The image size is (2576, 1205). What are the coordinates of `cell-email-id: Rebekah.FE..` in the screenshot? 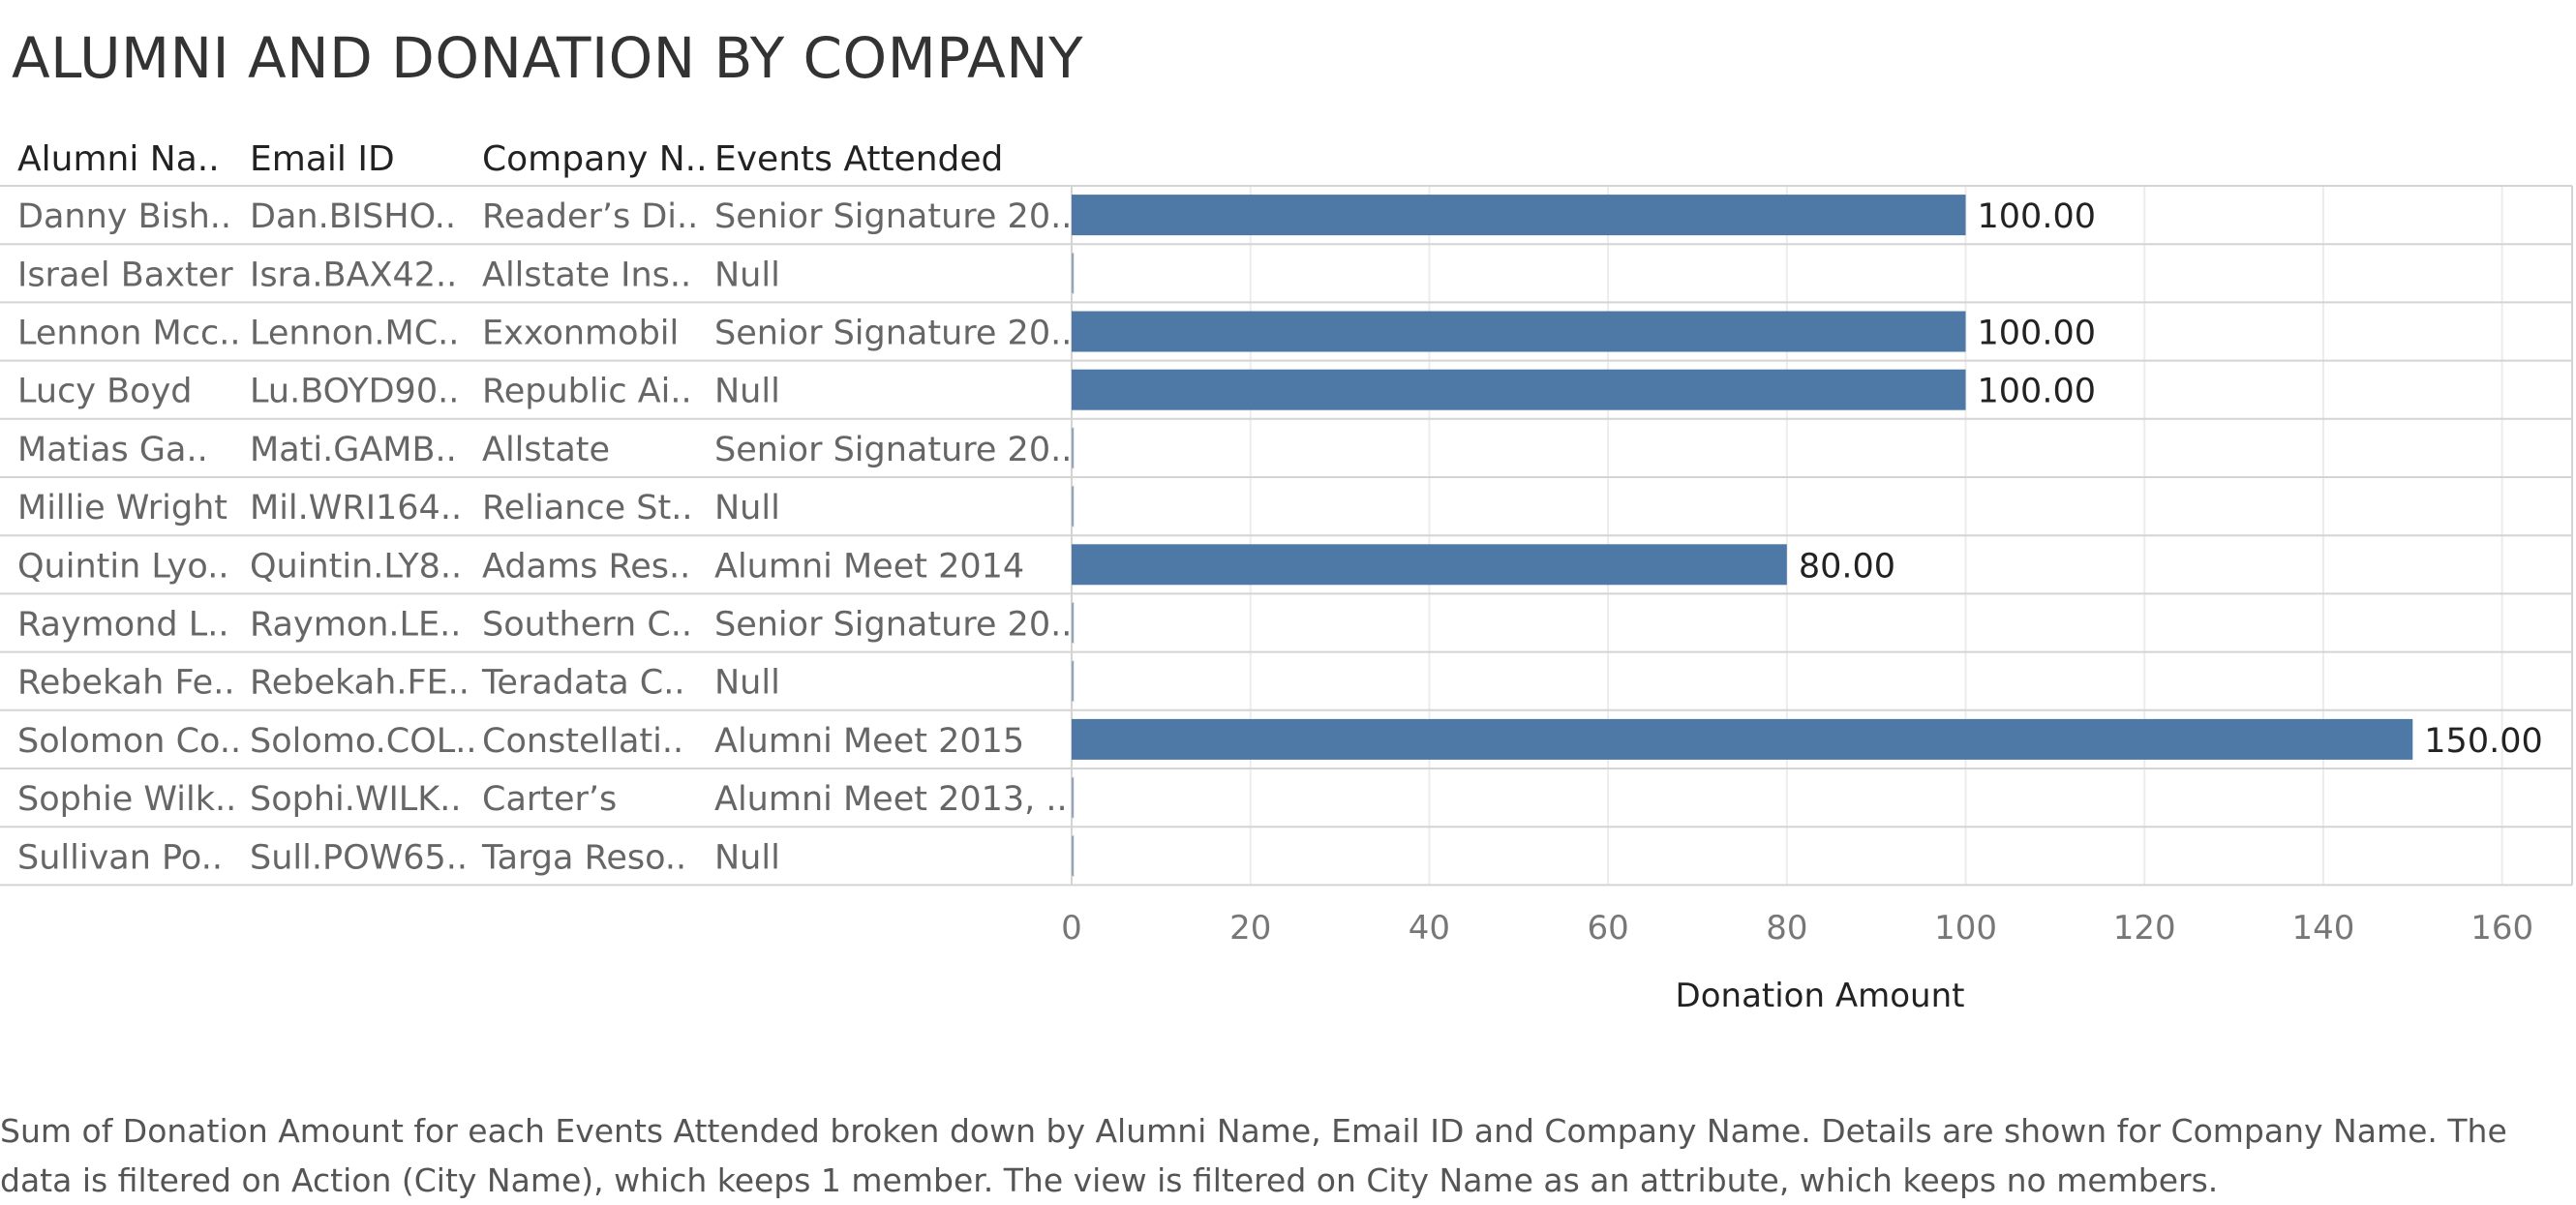 It's located at (360, 683).